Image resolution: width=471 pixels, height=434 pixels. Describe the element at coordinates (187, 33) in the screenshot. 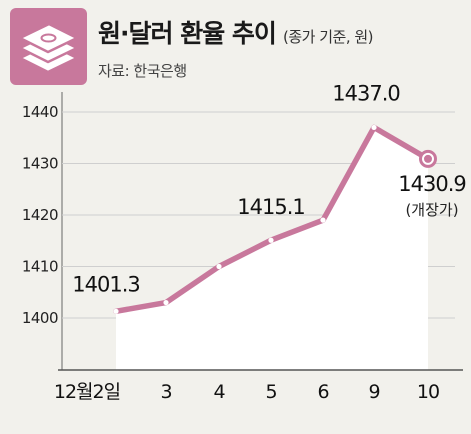

I see `chart-title: 원·달러 환율 추이` at that location.